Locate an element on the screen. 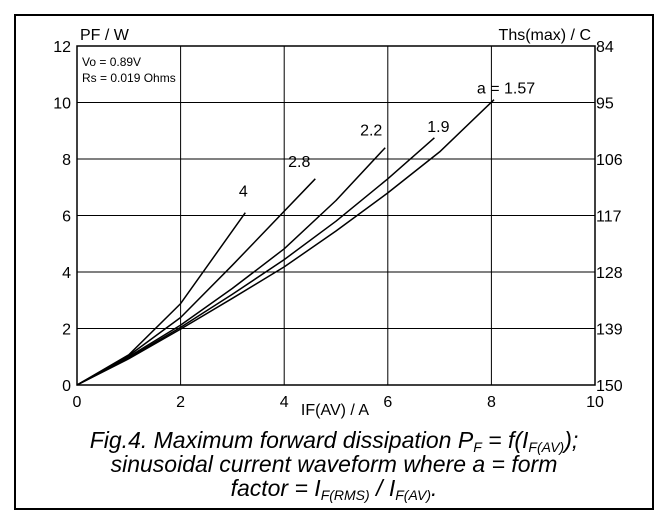 This screenshot has height=524, width=672. series-label: 2.2 is located at coordinates (371, 131).